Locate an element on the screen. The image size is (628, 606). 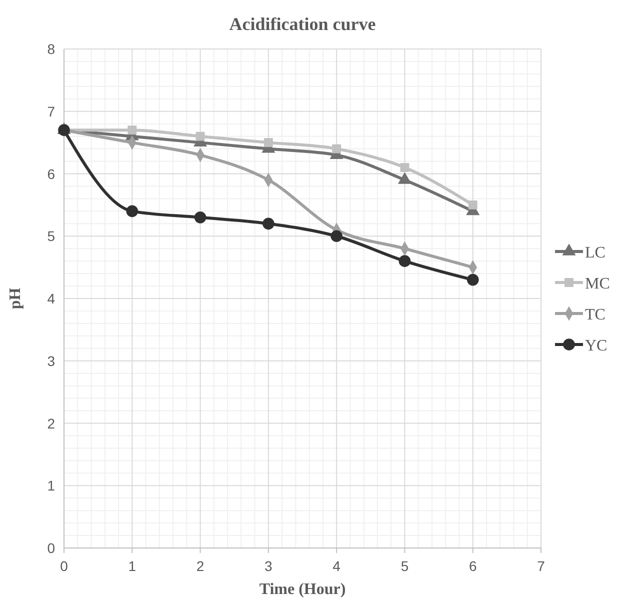
x-tick-label: 0 is located at coordinates (64, 566).